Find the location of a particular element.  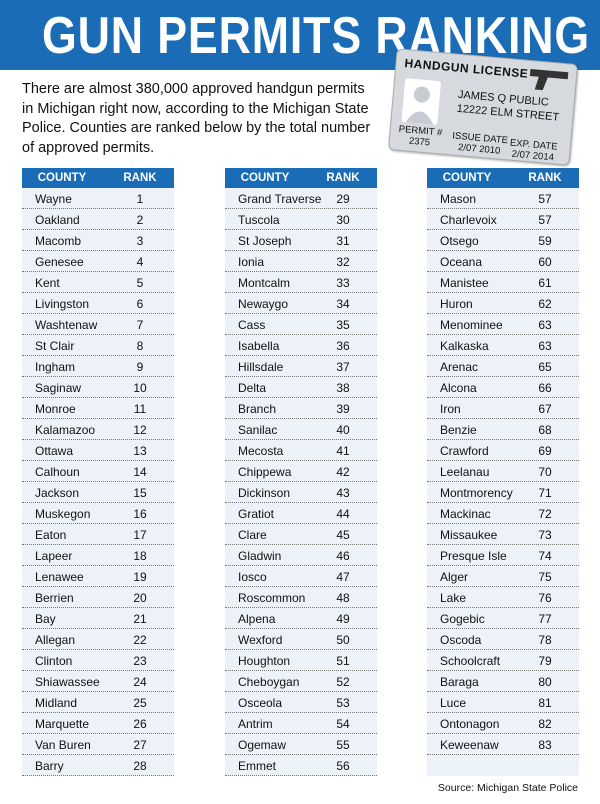

county-cell: Van Buren is located at coordinates (63, 745).